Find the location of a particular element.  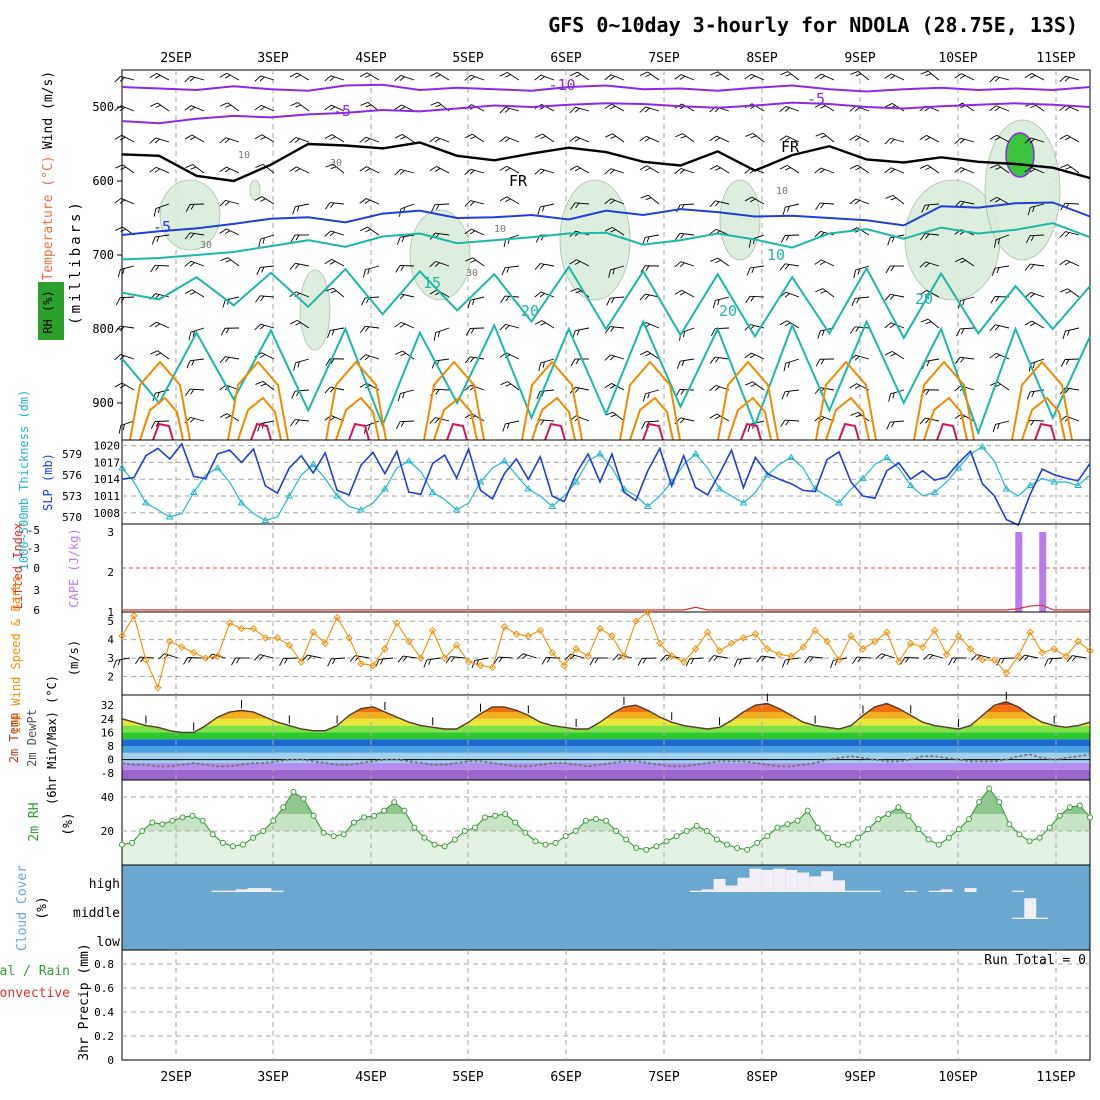

slp-panel-frame is located at coordinates (606, 482).